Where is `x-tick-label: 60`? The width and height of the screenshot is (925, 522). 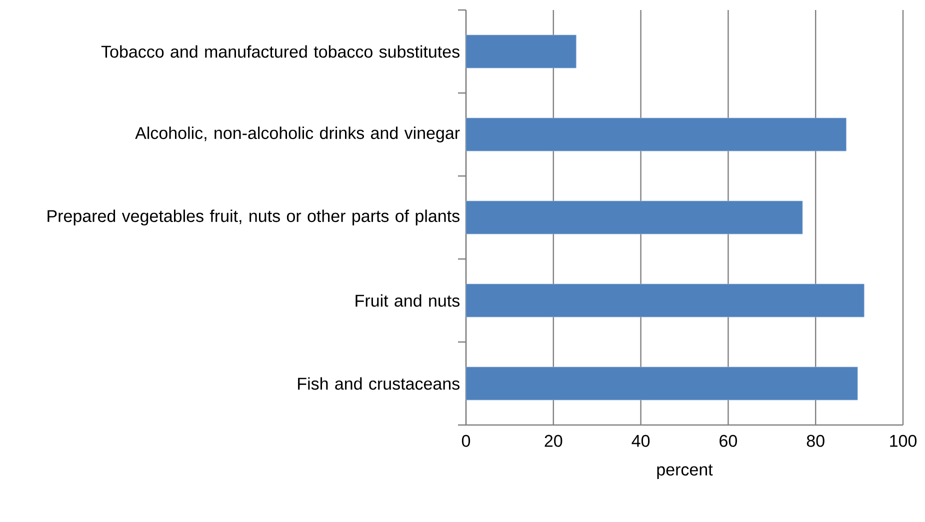
x-tick-label: 60 is located at coordinates (728, 440).